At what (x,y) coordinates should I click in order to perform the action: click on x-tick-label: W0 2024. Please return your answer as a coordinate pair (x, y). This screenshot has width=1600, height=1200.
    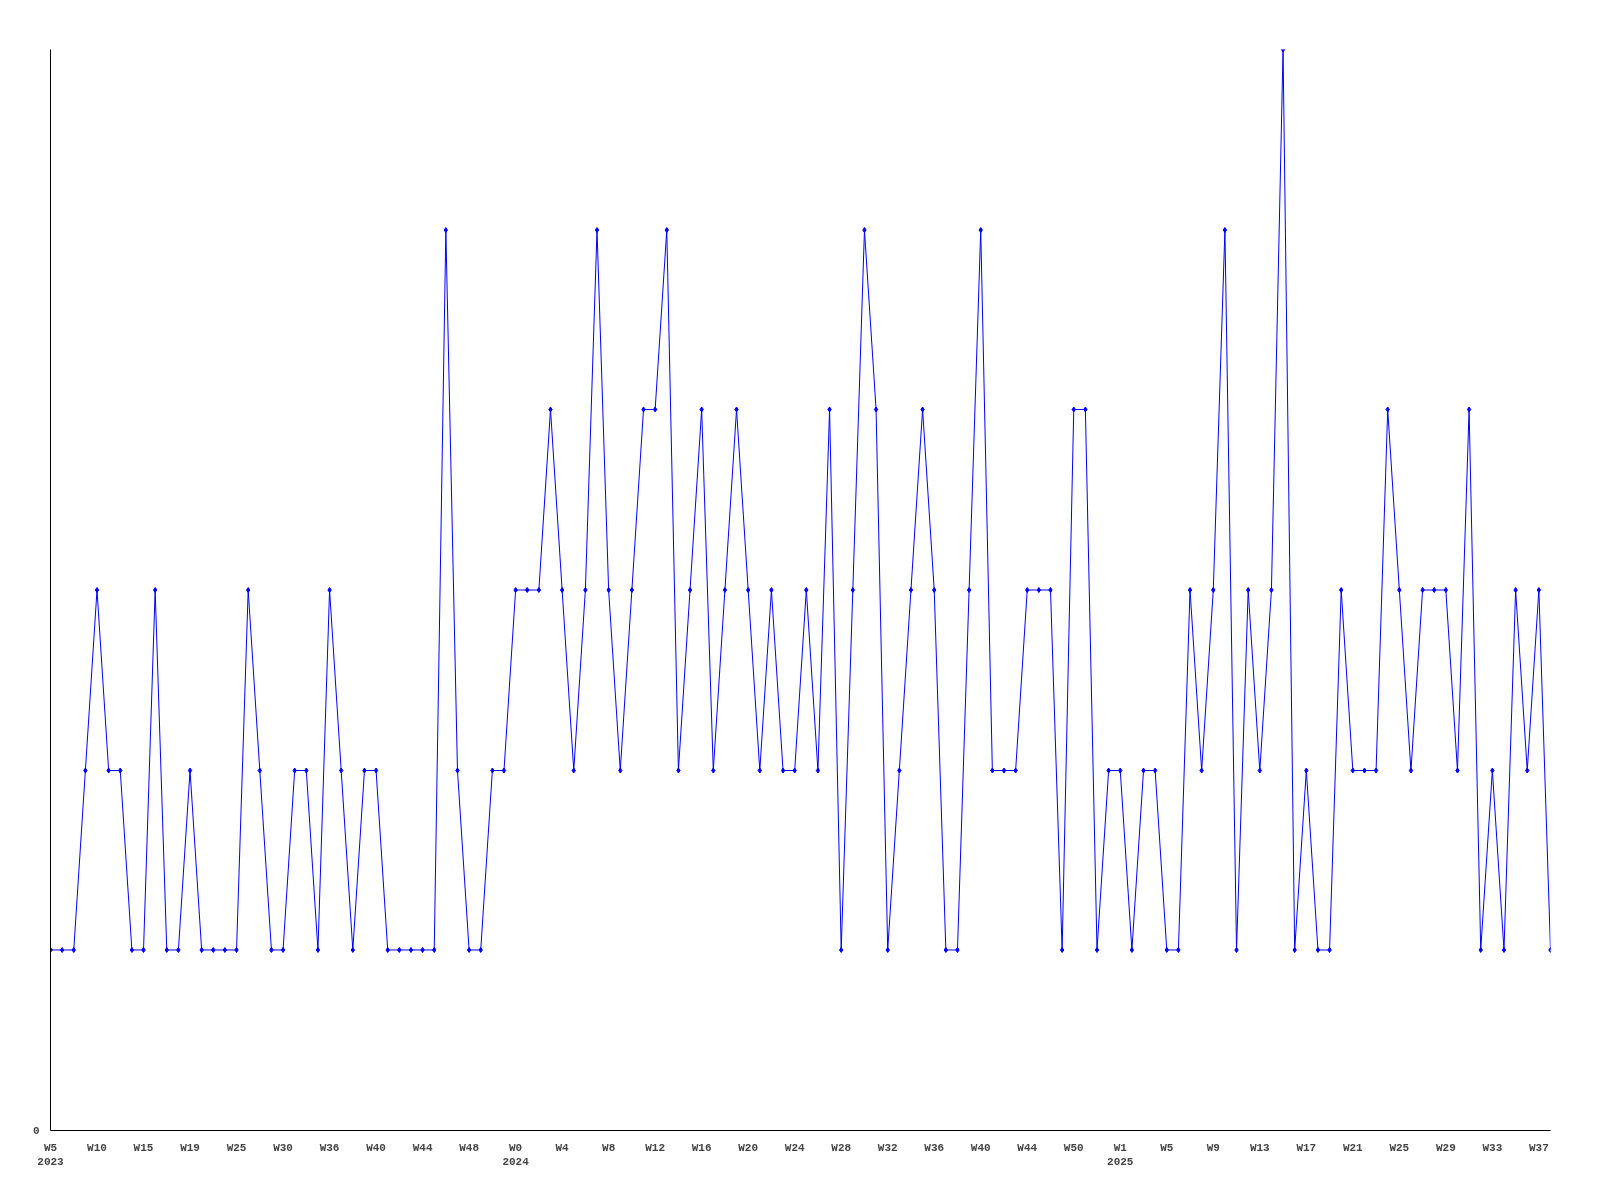
    Looking at the image, I should click on (516, 1154).